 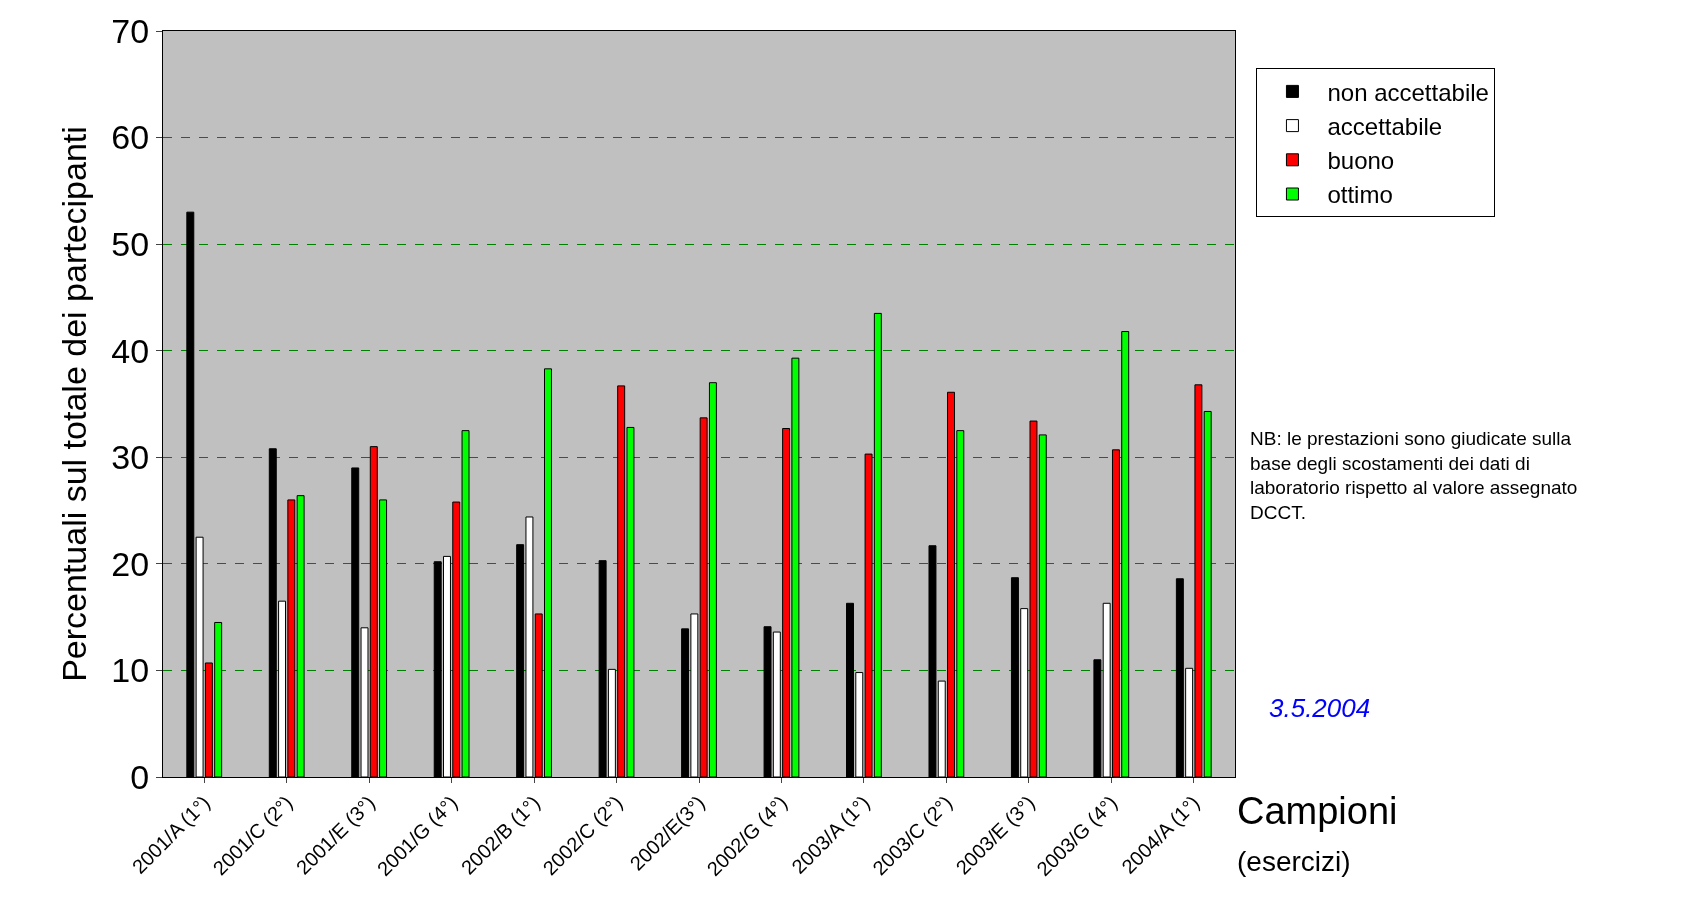 I want to click on y-tick-label: 40, so click(x=130, y=350).